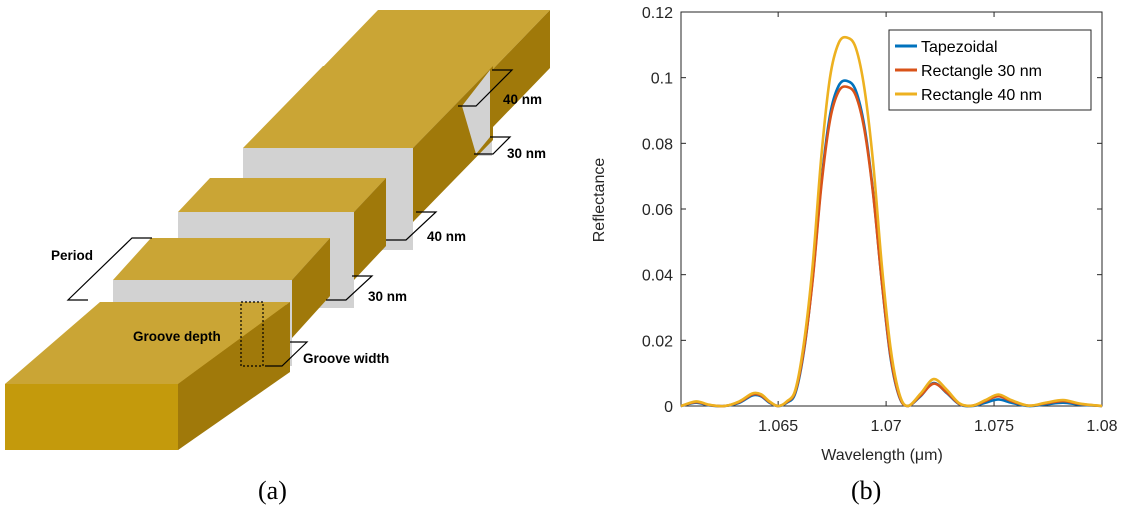 The height and width of the screenshot is (511, 1125). I want to click on label-40nm-mid: 40 nm, so click(446, 236).